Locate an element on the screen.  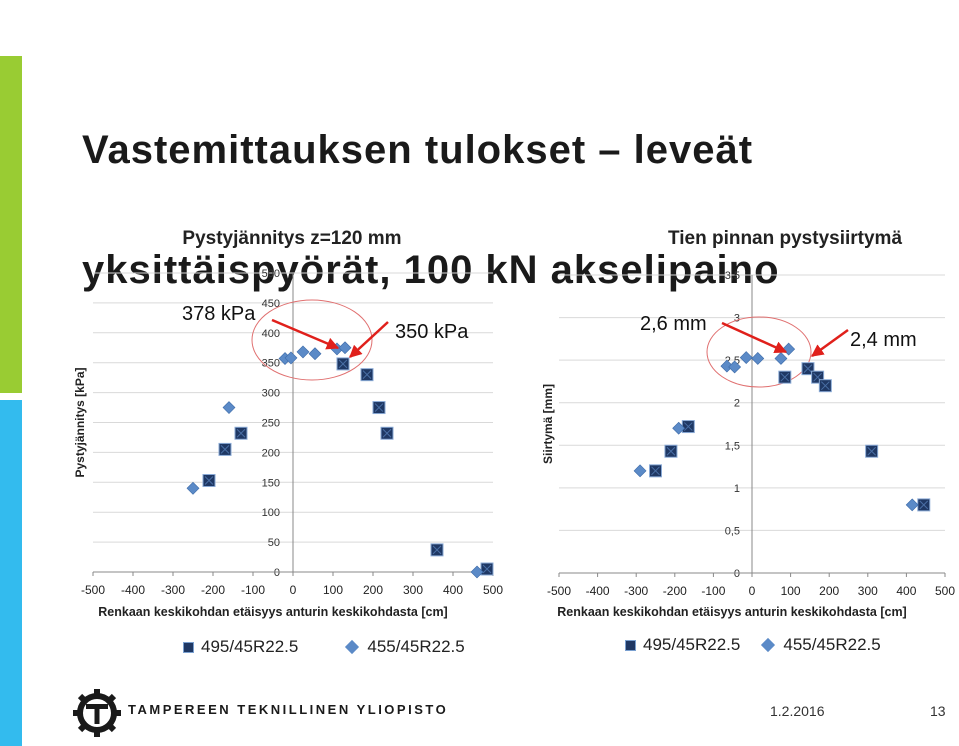
sidebar-blue-bar is located at coordinates (11, 573).